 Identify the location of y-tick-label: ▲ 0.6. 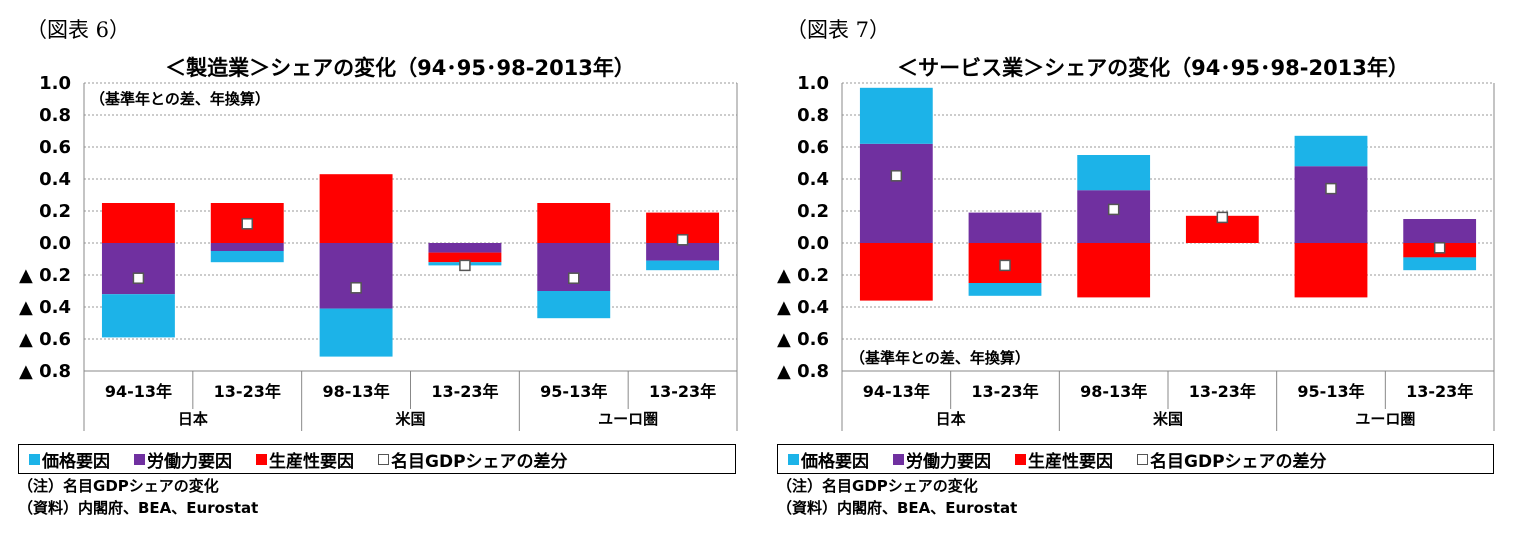
(803, 339).